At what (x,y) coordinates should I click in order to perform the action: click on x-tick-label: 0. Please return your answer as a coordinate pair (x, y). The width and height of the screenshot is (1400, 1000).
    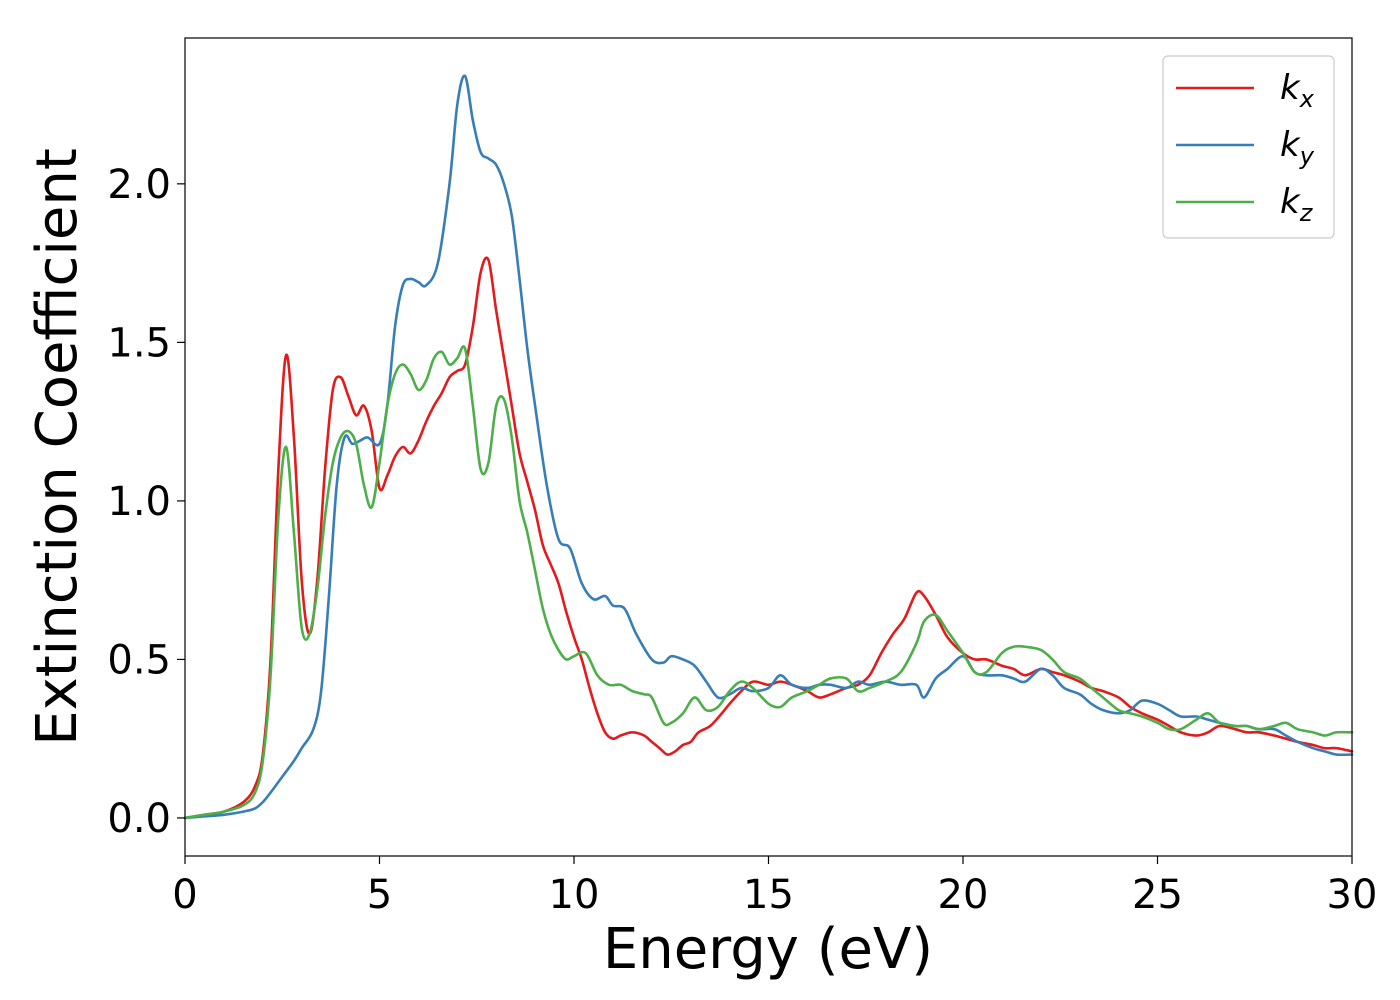
    Looking at the image, I should click on (184, 895).